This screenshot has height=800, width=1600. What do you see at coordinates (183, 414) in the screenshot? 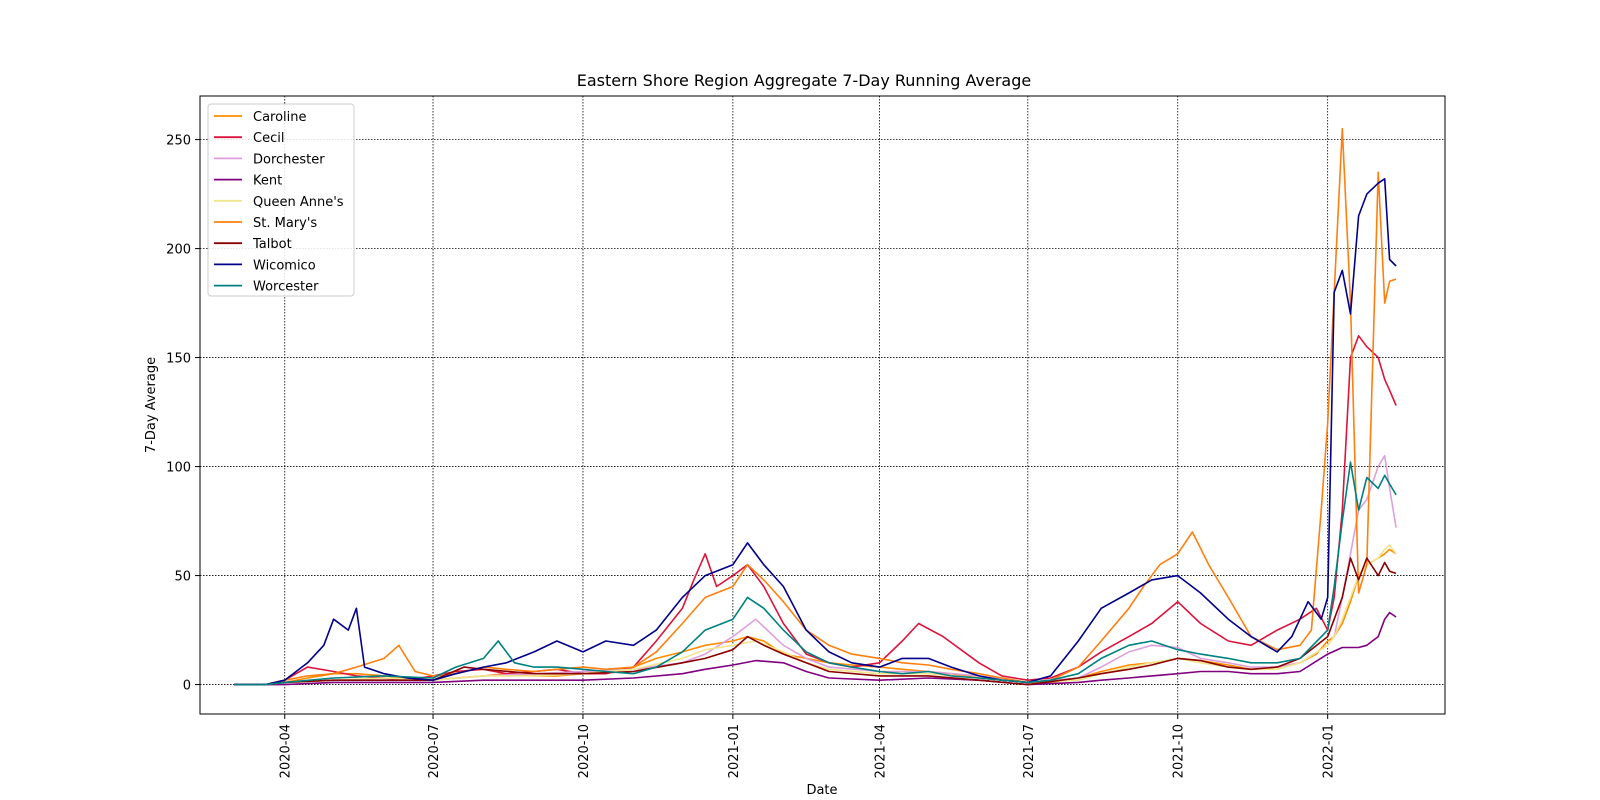
I see `y-axis: 0 50 100 150 200 250` at bounding box center [183, 414].